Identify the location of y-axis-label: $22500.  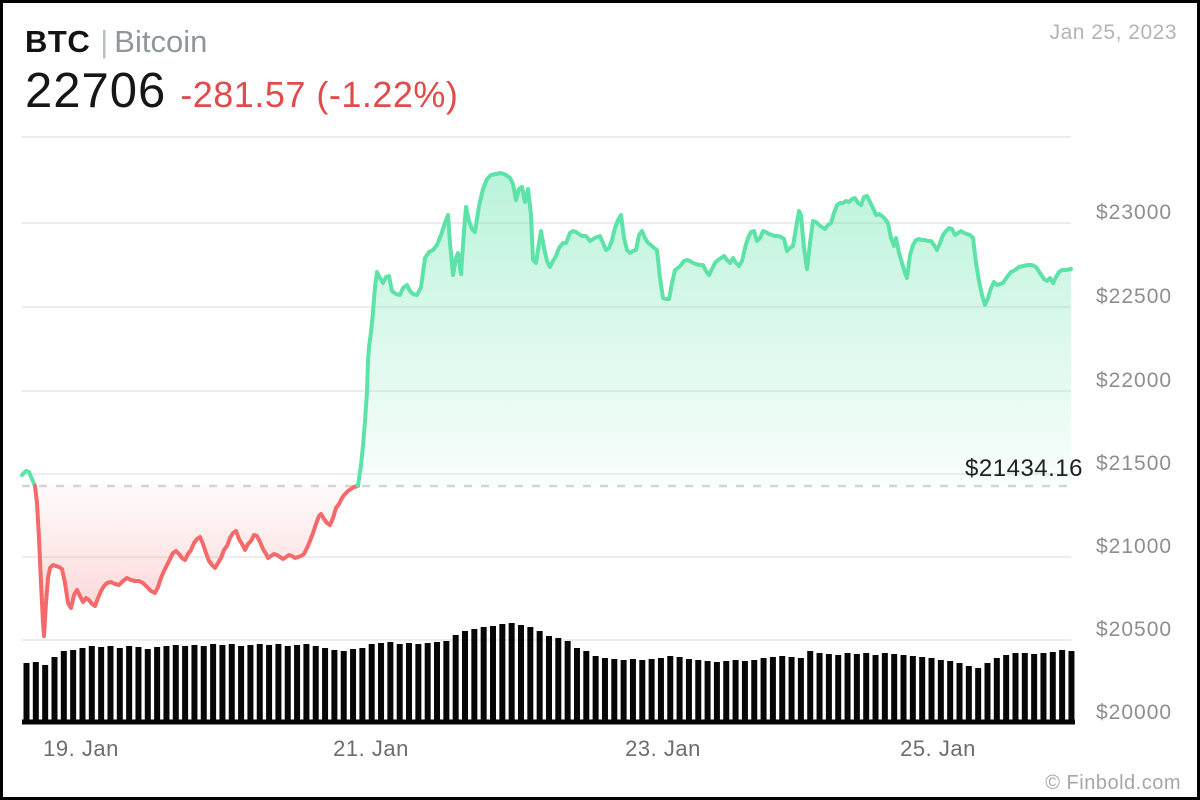
(1134, 296).